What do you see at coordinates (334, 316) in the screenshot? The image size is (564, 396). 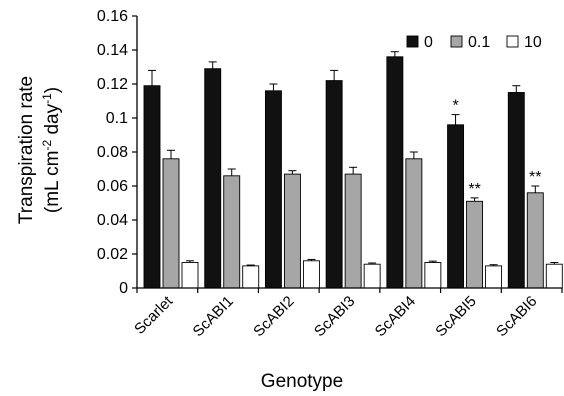 I see `x-tick-label: ScABI3` at bounding box center [334, 316].